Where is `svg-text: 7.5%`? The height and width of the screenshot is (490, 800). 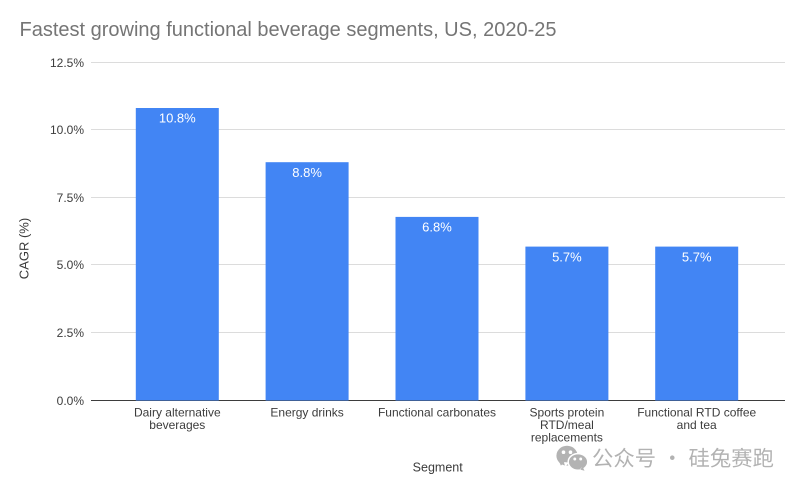
svg-text: 7.5% is located at coordinates (71, 198).